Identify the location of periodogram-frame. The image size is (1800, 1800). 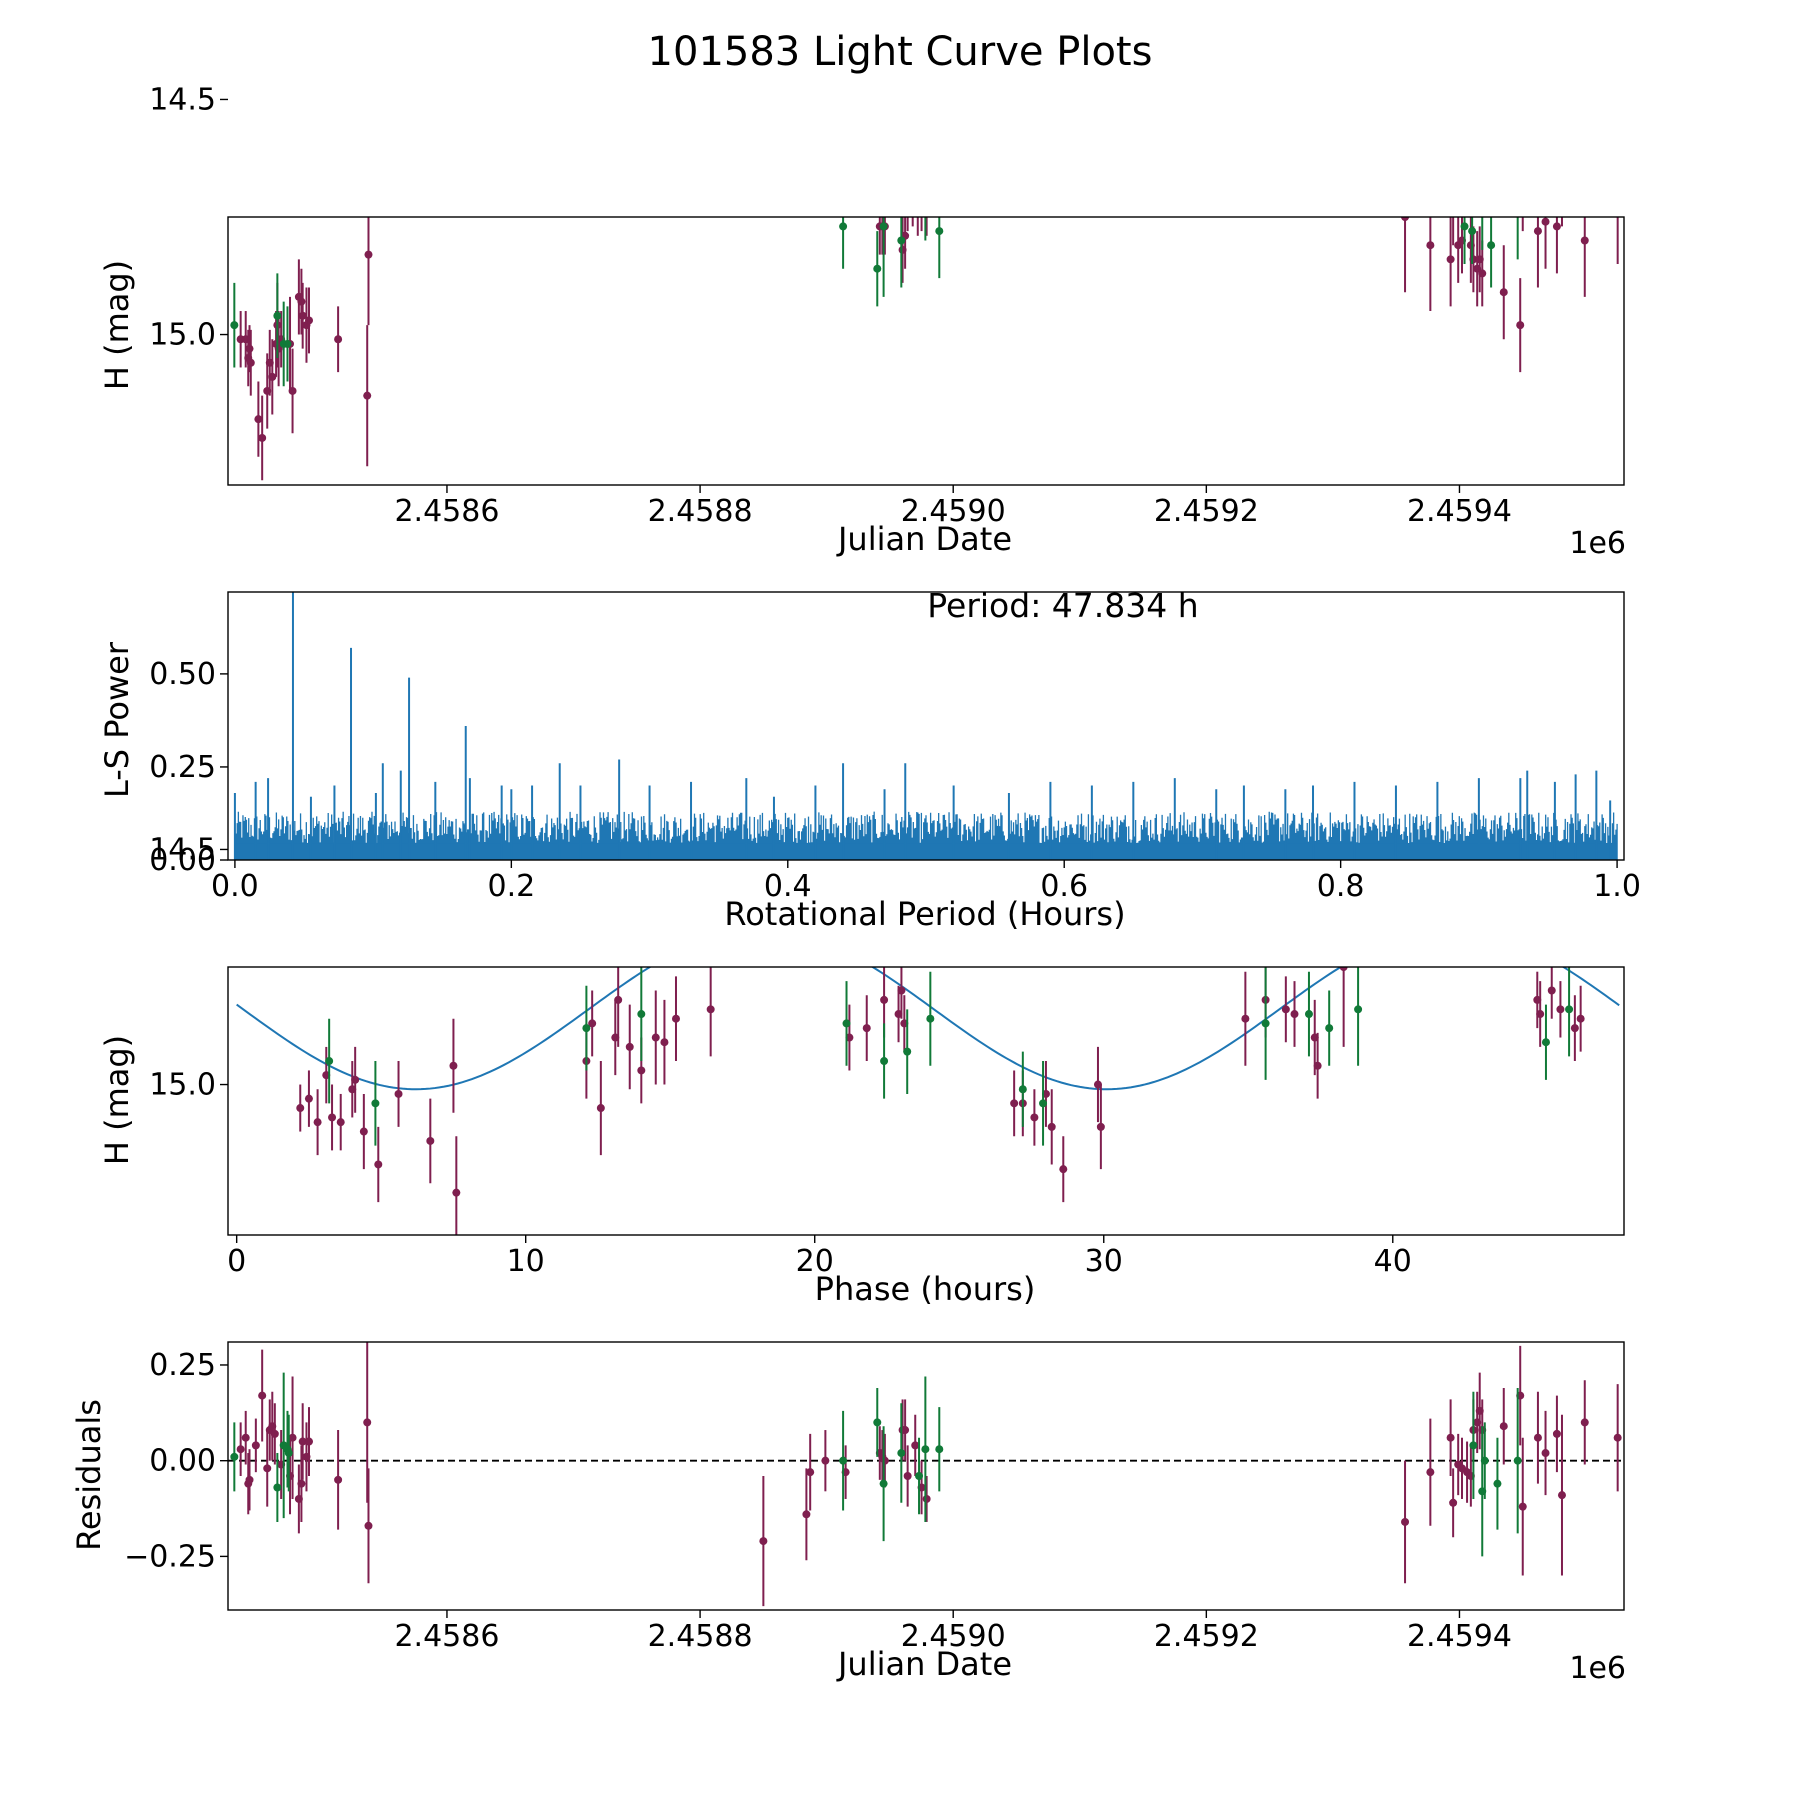
(926, 726).